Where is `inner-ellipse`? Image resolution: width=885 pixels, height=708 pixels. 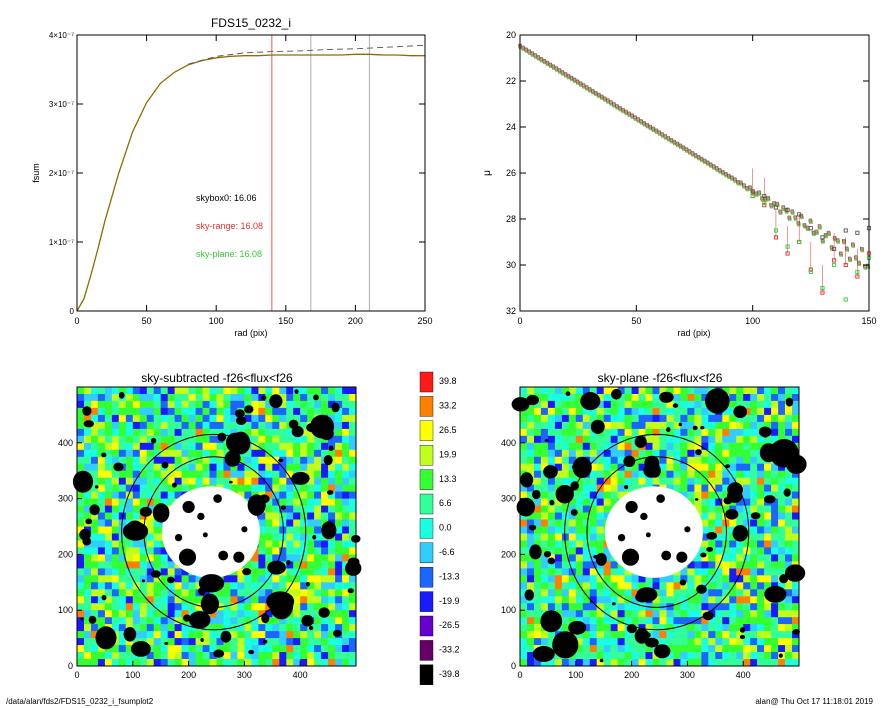
inner-ellipse is located at coordinates (213, 532).